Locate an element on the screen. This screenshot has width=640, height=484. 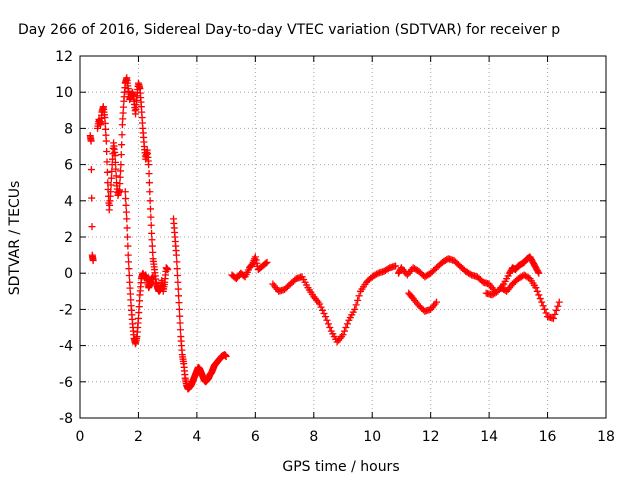
y-axis-label: SDTVAR / TECUs is located at coordinates (15, 238).